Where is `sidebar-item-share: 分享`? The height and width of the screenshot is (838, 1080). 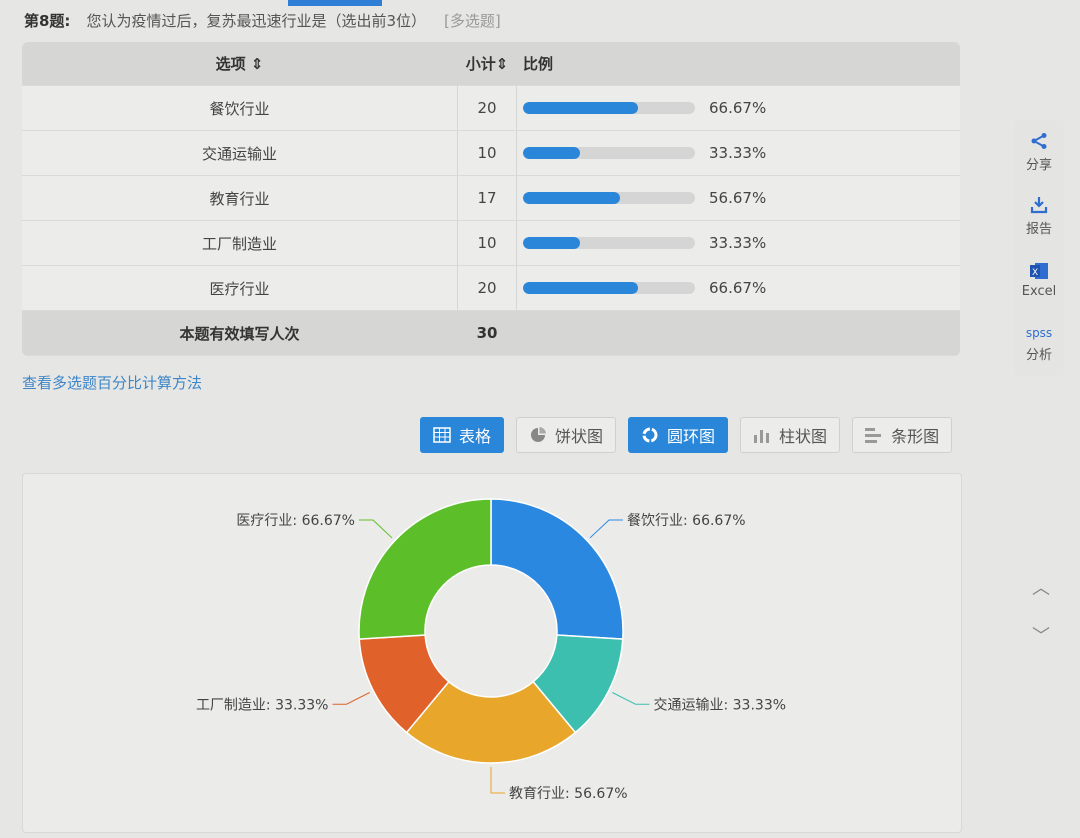
sidebar-item-share: 分享 is located at coordinates (1039, 152).